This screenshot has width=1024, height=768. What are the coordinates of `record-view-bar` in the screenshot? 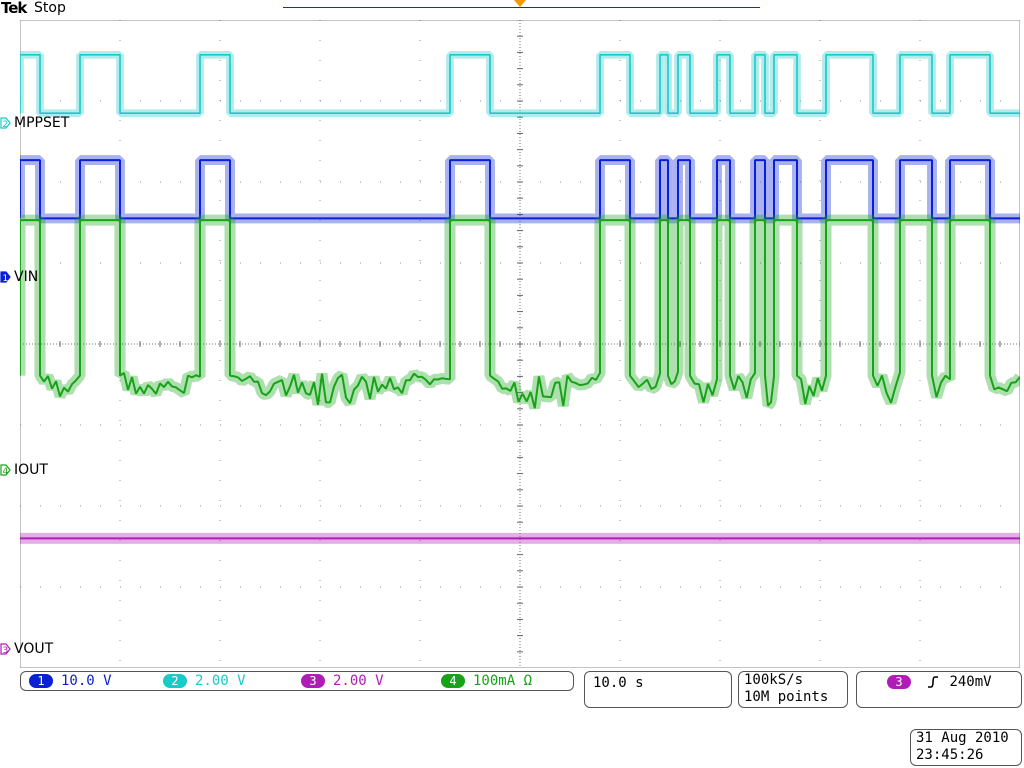 It's located at (521, 7).